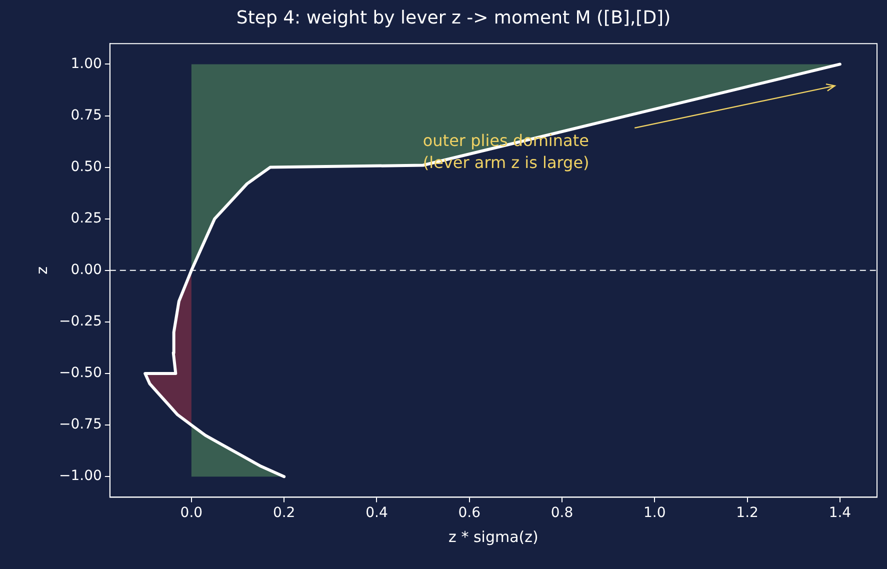  I want to click on y-tick-label: 0.00, so click(86, 270).